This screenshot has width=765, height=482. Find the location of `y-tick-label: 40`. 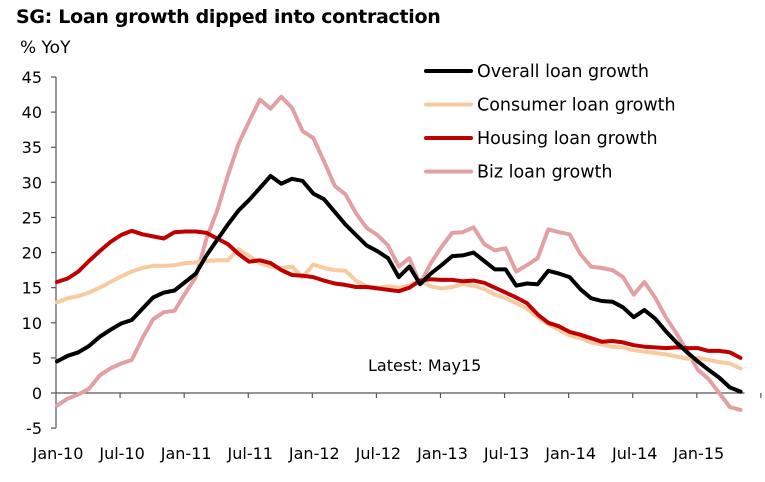

y-tick-label: 40 is located at coordinates (32, 112).